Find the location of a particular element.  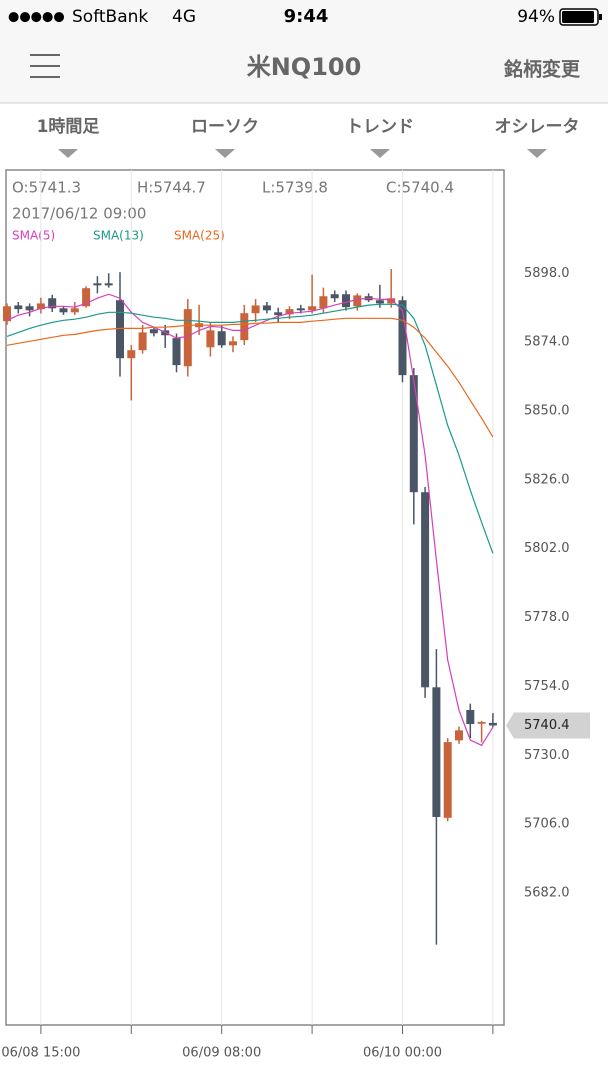

signal: ●●●●● is located at coordinates (36, 17).